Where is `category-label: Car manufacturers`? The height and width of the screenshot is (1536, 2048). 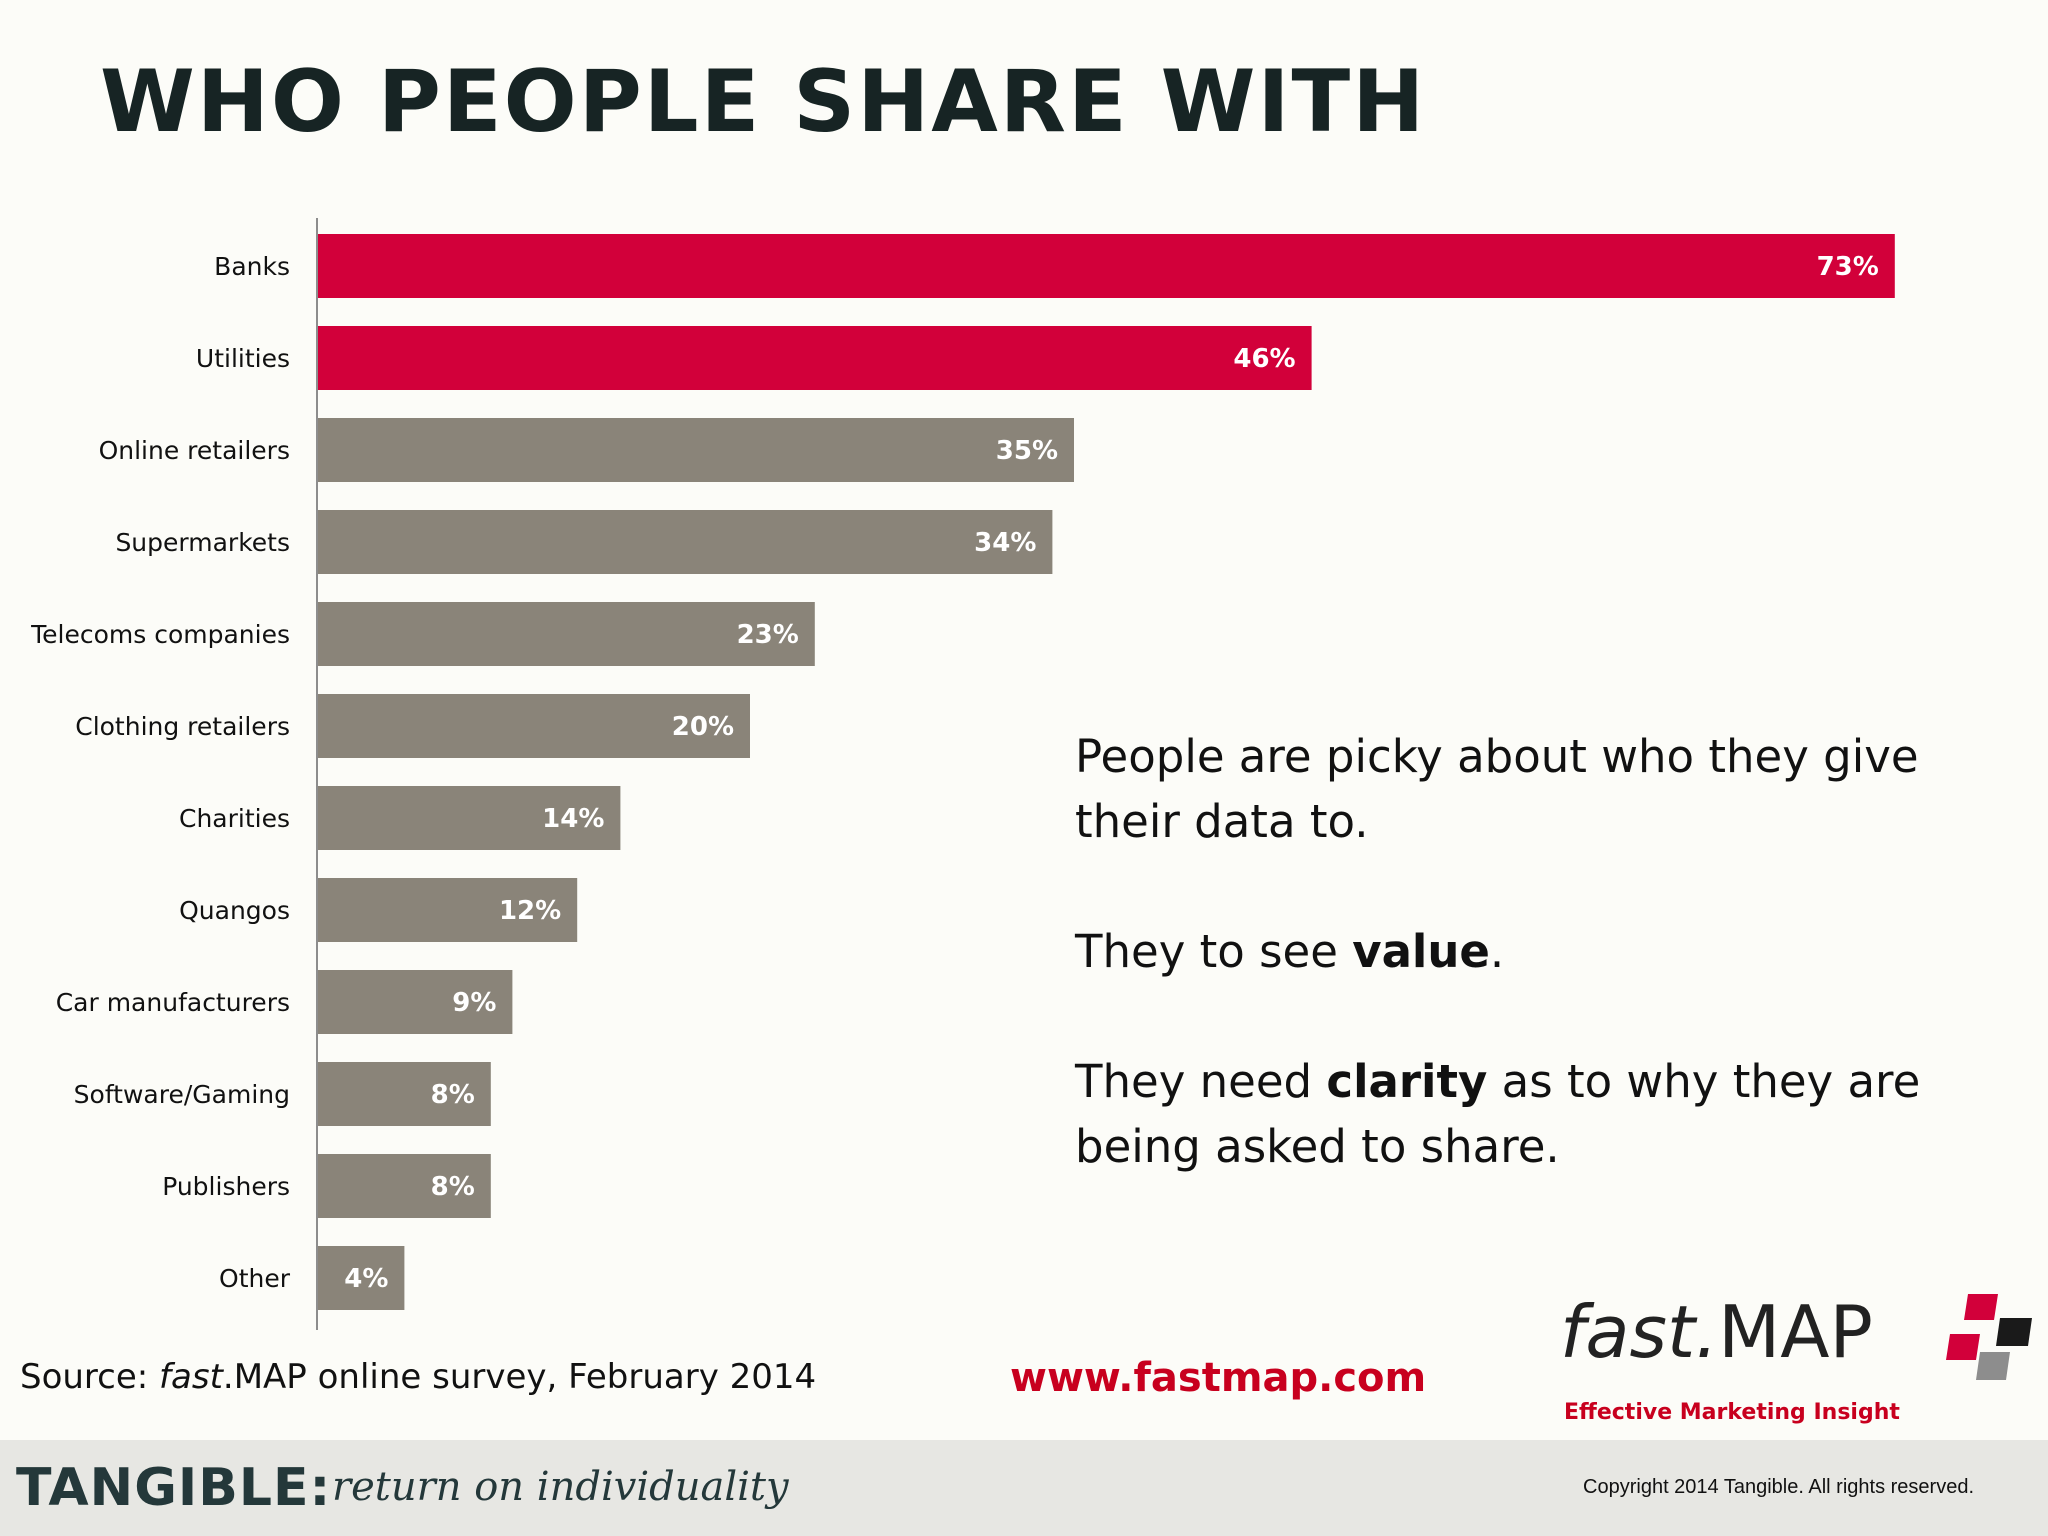
category-label: Car manufacturers is located at coordinates (173, 1002).